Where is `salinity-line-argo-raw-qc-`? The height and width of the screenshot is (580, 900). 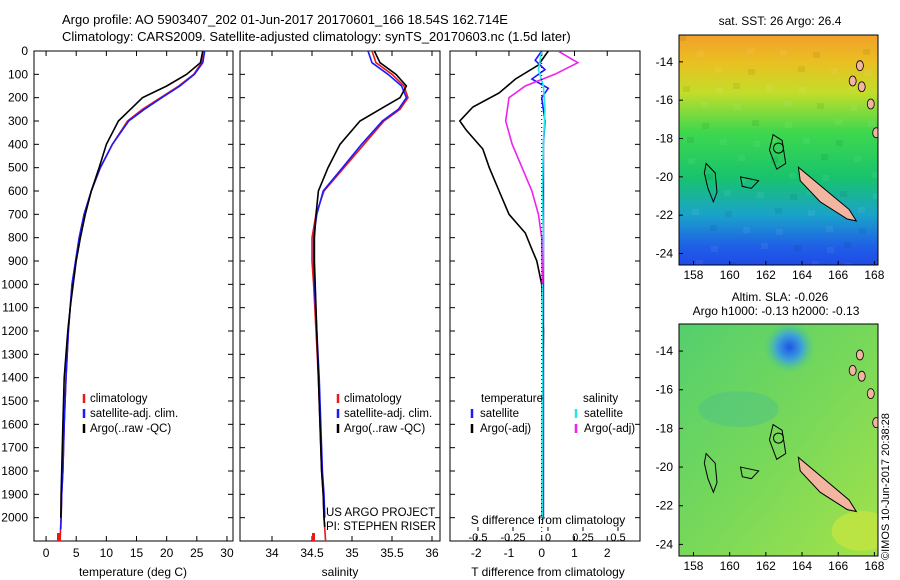 salinity-line-argo-raw-qc- is located at coordinates (360, 289).